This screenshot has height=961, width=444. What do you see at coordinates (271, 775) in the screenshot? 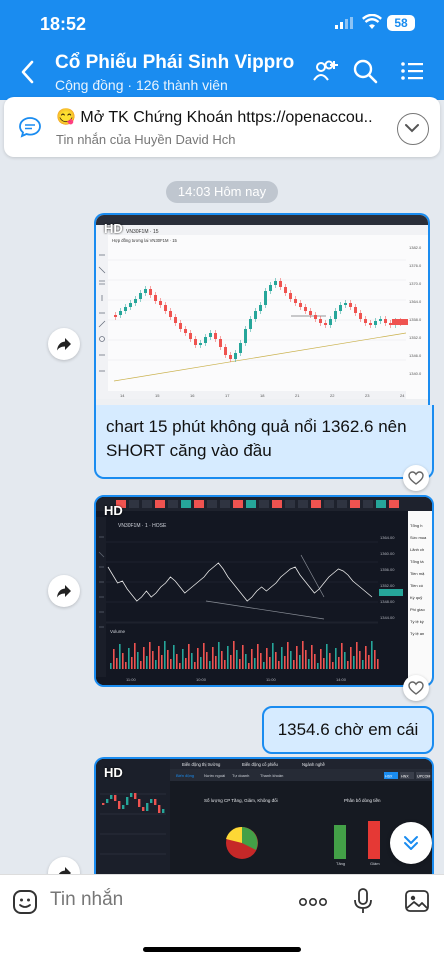
I see `dashboard-subtab: Thanh khoản` at bounding box center [271, 775].